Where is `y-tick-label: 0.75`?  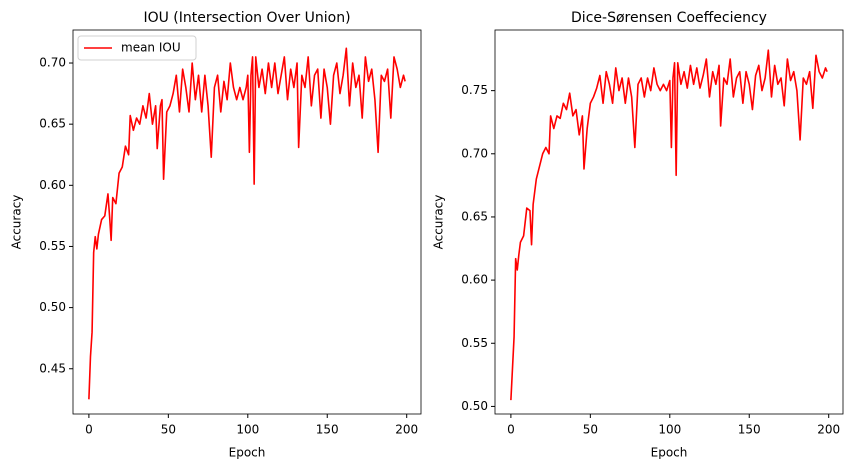
y-tick-label: 0.75 is located at coordinates (474, 90).